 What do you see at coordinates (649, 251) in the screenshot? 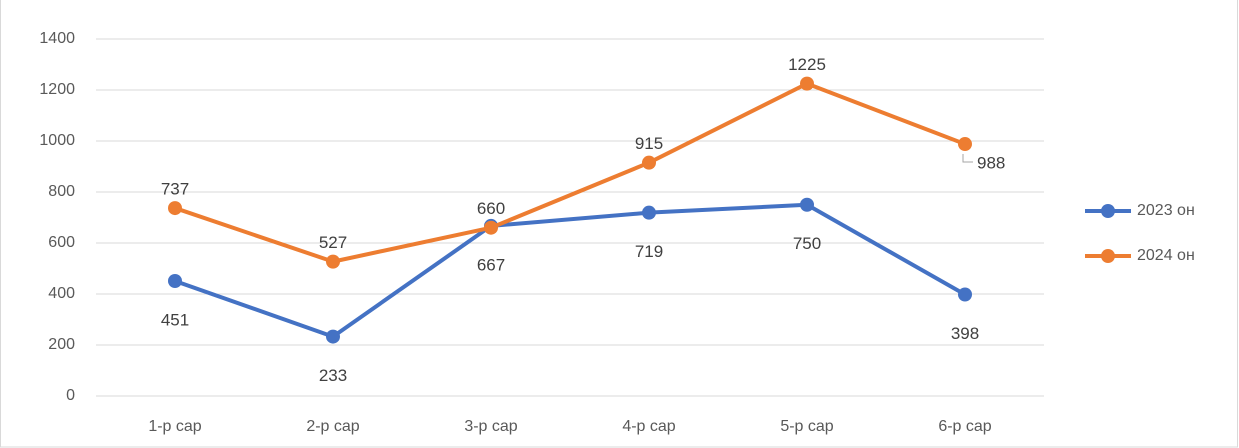
I see `data-label: 719` at bounding box center [649, 251].